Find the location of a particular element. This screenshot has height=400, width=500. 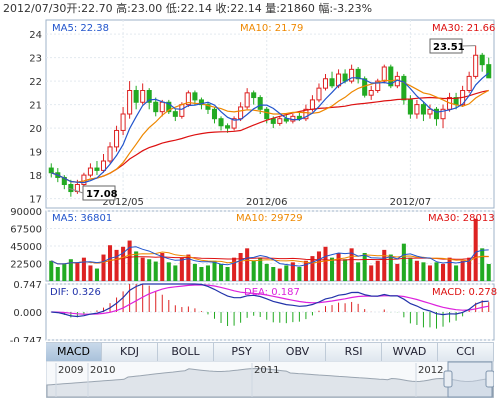

price-y-tick-label: 20 is located at coordinates (35, 129).